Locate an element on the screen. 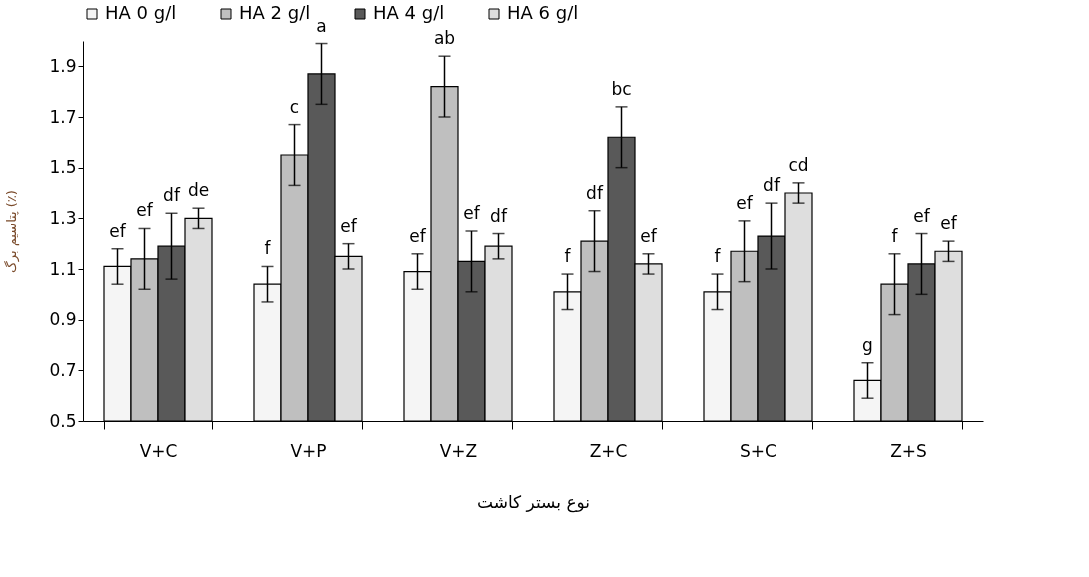 This screenshot has width=1089, height=577. x-axis-title: نوع بستر کاشت is located at coordinates (533, 502).